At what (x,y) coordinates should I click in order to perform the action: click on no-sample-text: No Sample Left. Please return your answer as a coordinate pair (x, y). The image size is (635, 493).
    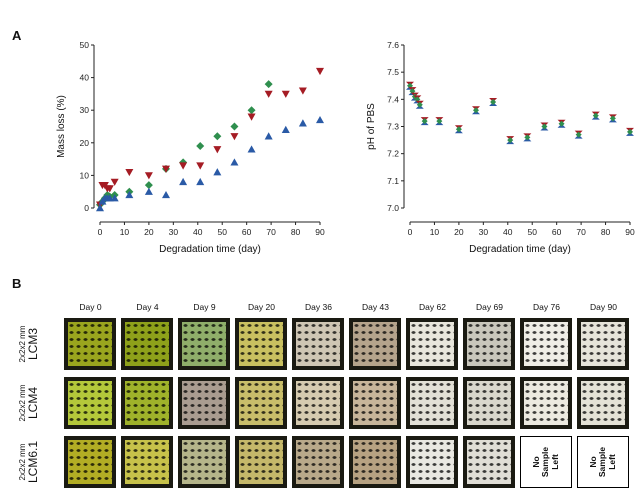
    Looking at the image, I should click on (602, 462).